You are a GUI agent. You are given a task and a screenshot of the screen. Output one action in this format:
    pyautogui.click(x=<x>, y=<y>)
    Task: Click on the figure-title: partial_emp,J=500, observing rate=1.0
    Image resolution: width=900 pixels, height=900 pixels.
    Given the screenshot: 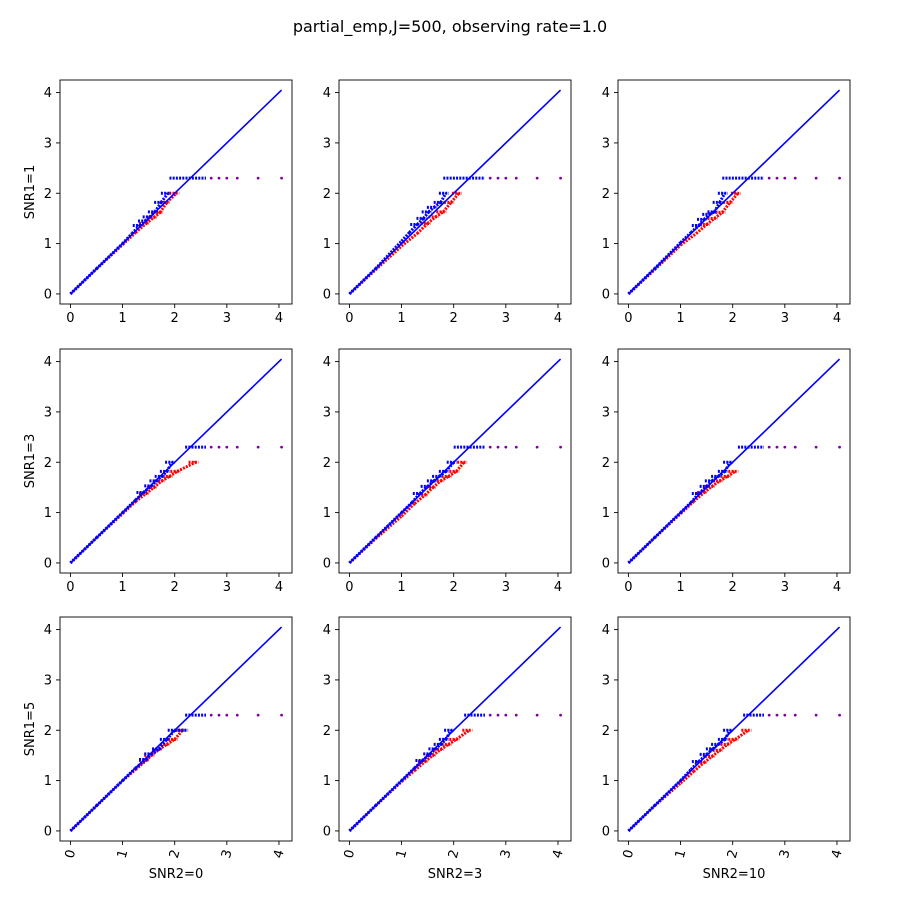 What is the action you would take?
    pyautogui.click(x=450, y=27)
    